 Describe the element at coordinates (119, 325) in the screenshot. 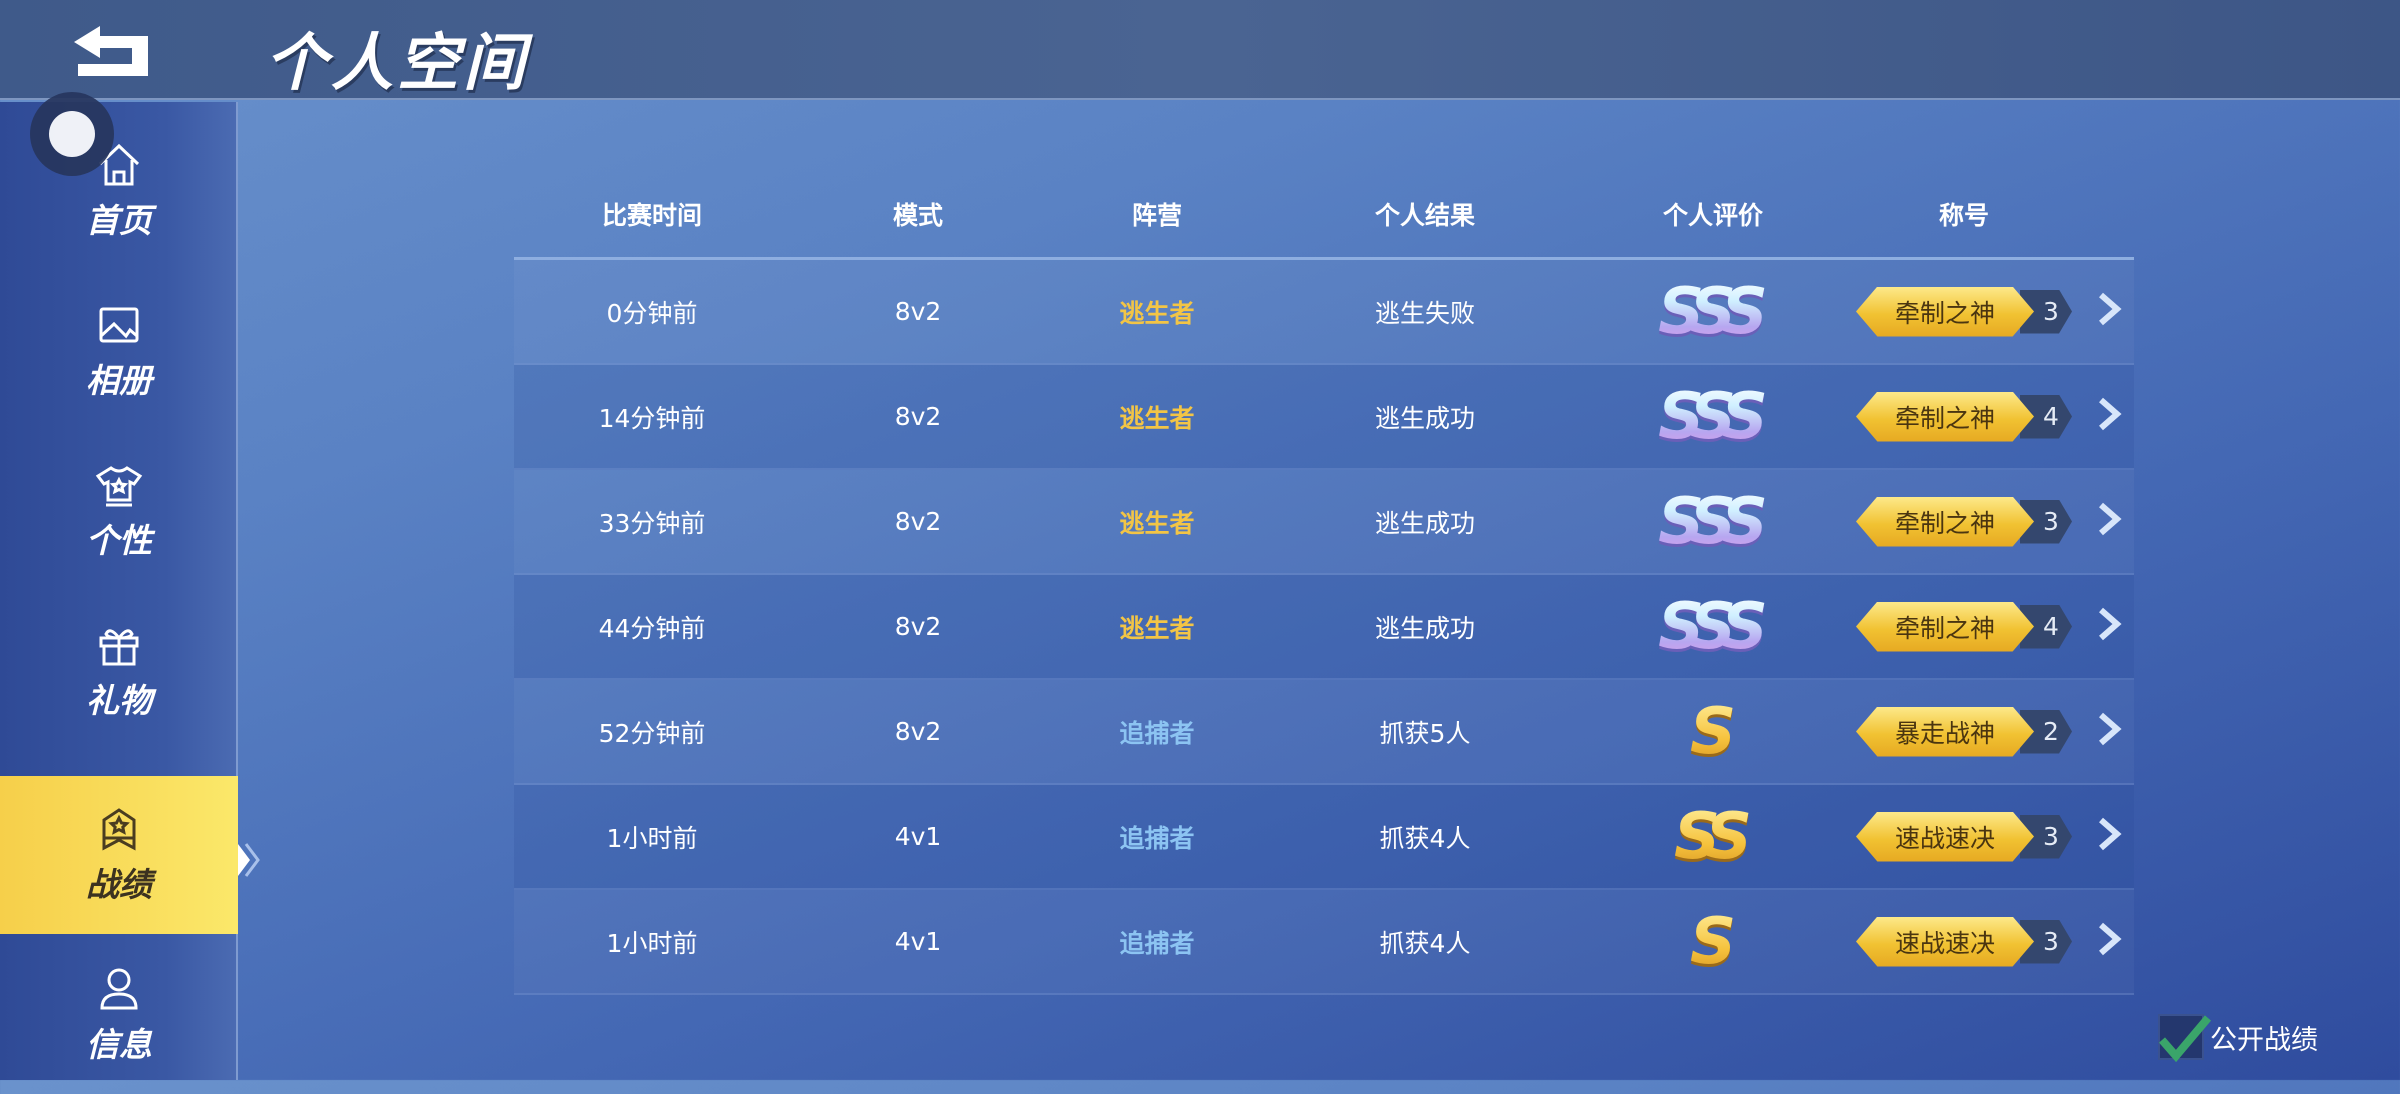

I see `image-icon` at that location.